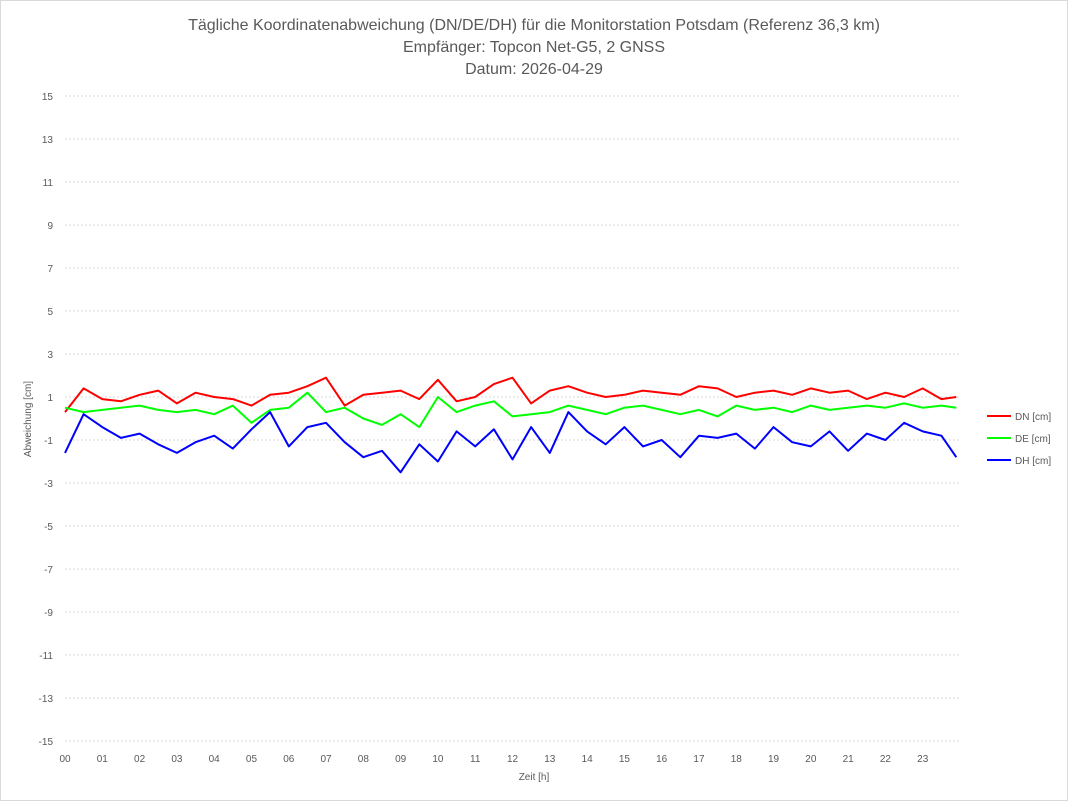 This screenshot has height=801, width=1068. I want to click on y-tick-label: 13, so click(48, 140).